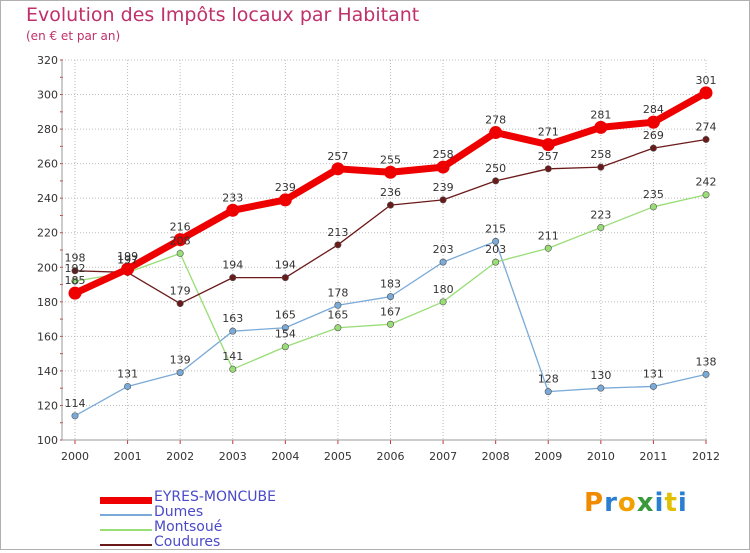 This screenshot has height=553, width=750. Describe the element at coordinates (47, 233) in the screenshot. I see `y-tick-label: 220` at that location.